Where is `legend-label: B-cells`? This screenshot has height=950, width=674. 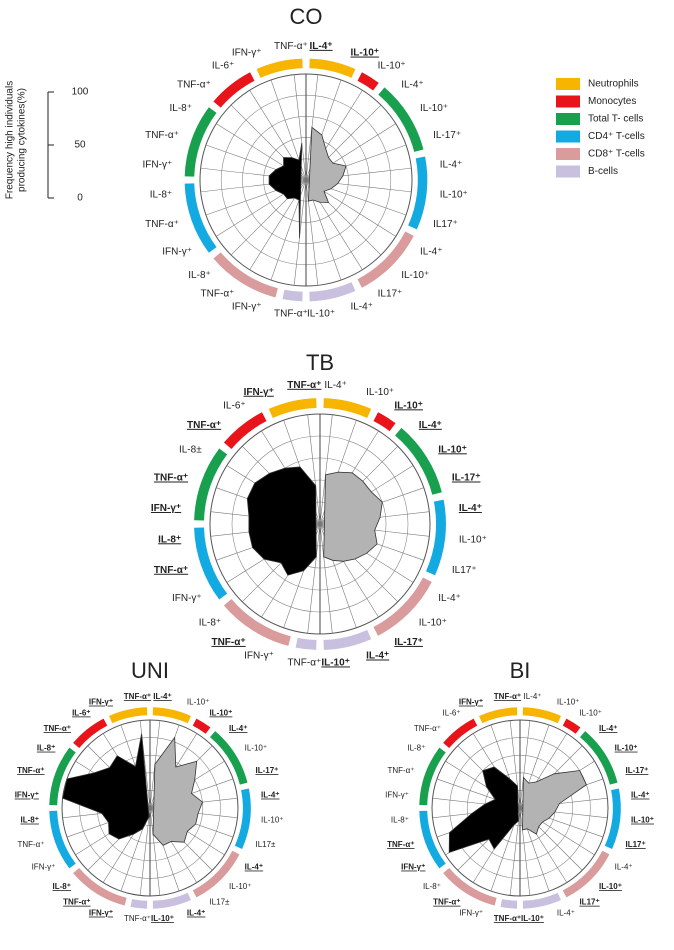
legend-label: B-cells is located at coordinates (603, 171).